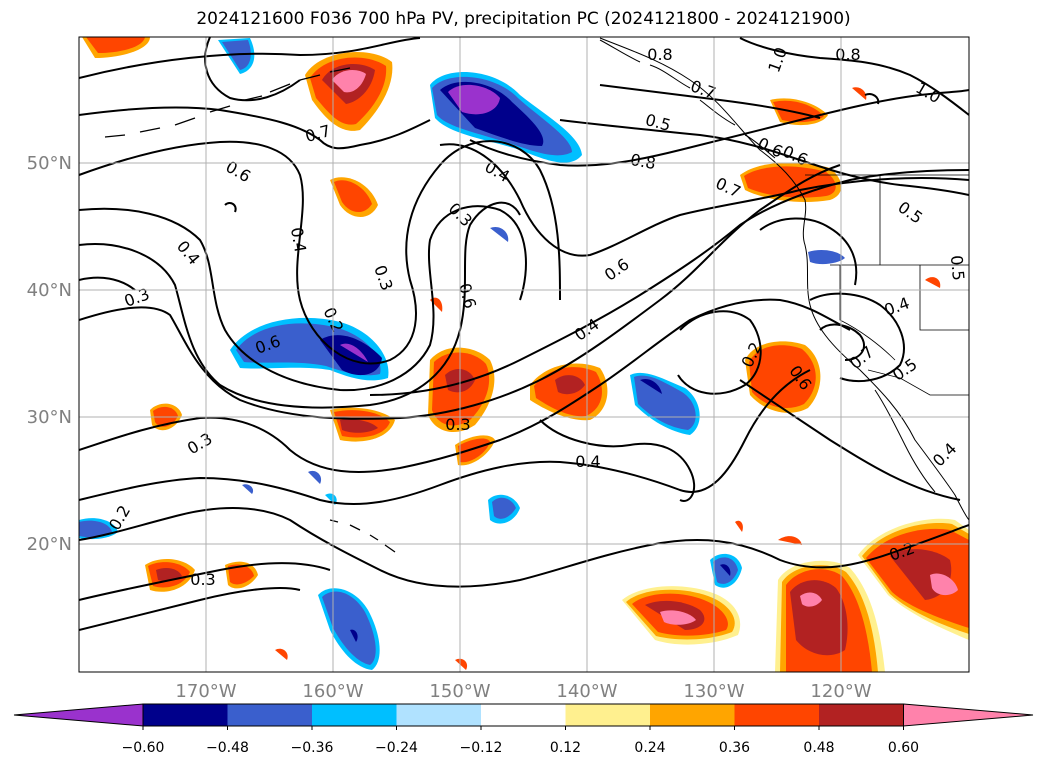  I want to click on contour-label: 0.5, so click(957, 267).